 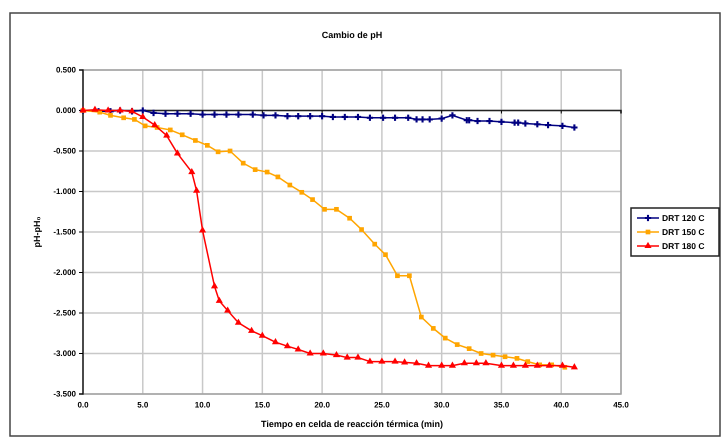 What do you see at coordinates (442, 405) in the screenshot?
I see `x-tick-label: 30.0` at bounding box center [442, 405].